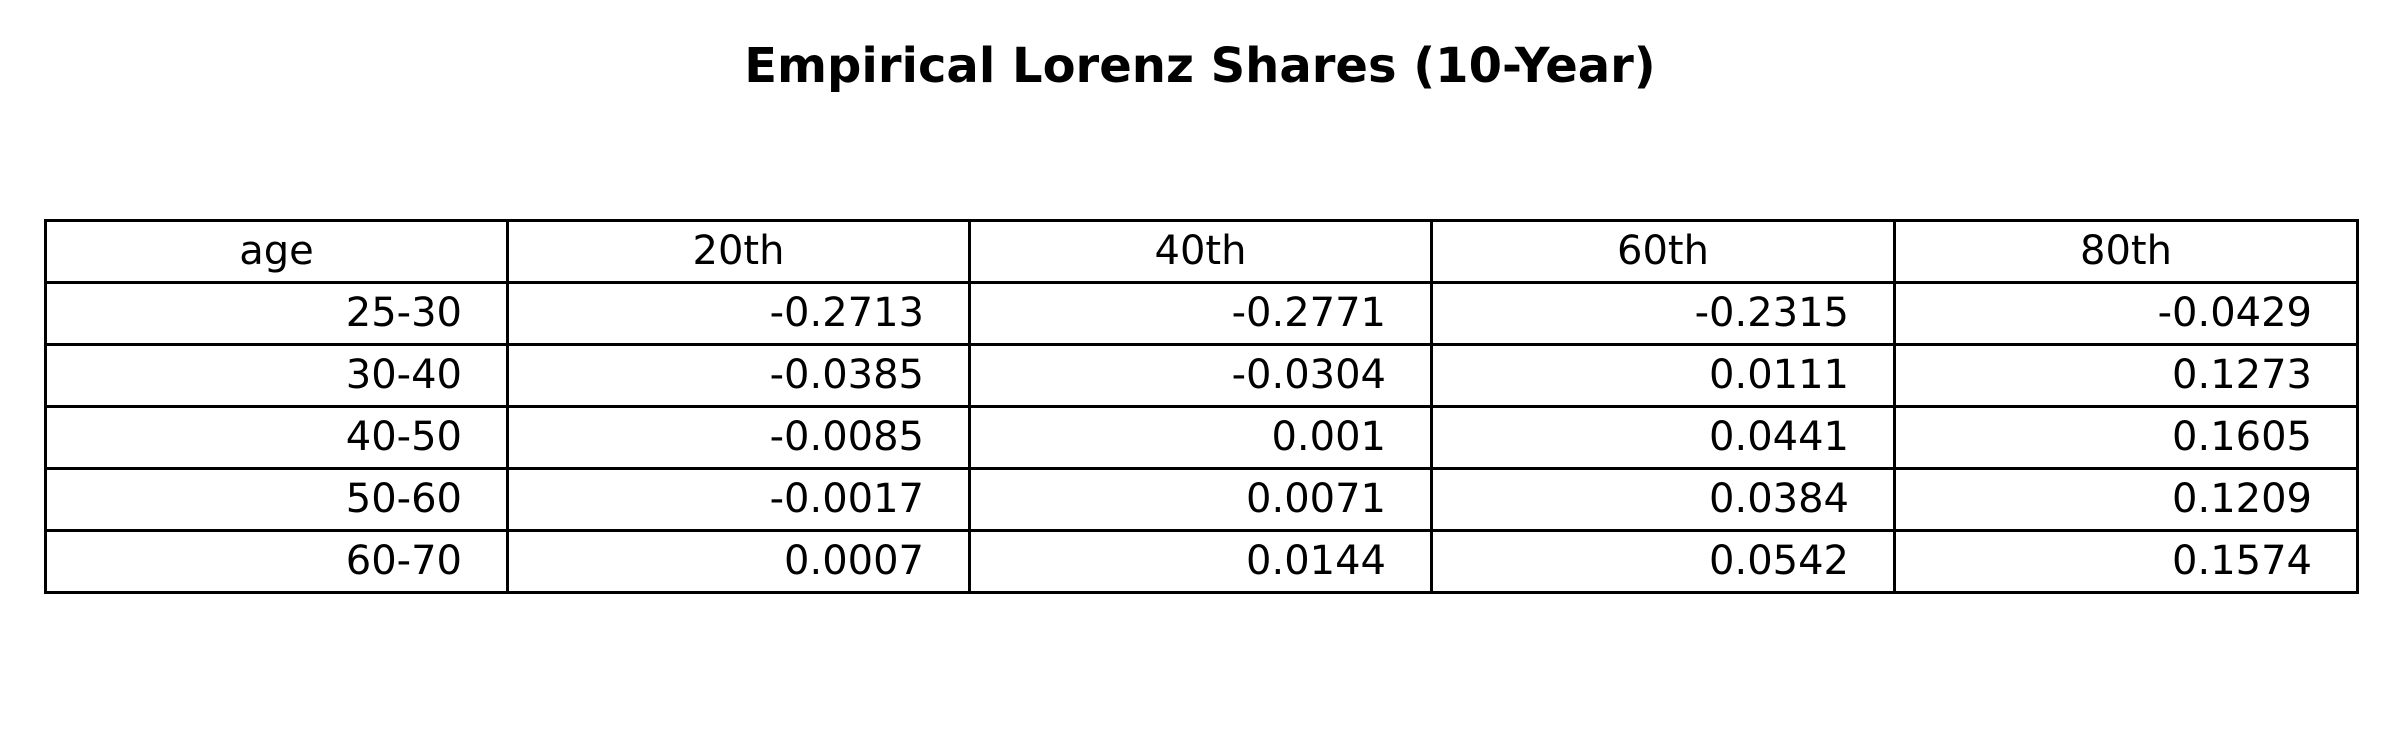 This screenshot has width=2400, height=750. I want to click on table-cell: 0.0384, so click(1663, 499).